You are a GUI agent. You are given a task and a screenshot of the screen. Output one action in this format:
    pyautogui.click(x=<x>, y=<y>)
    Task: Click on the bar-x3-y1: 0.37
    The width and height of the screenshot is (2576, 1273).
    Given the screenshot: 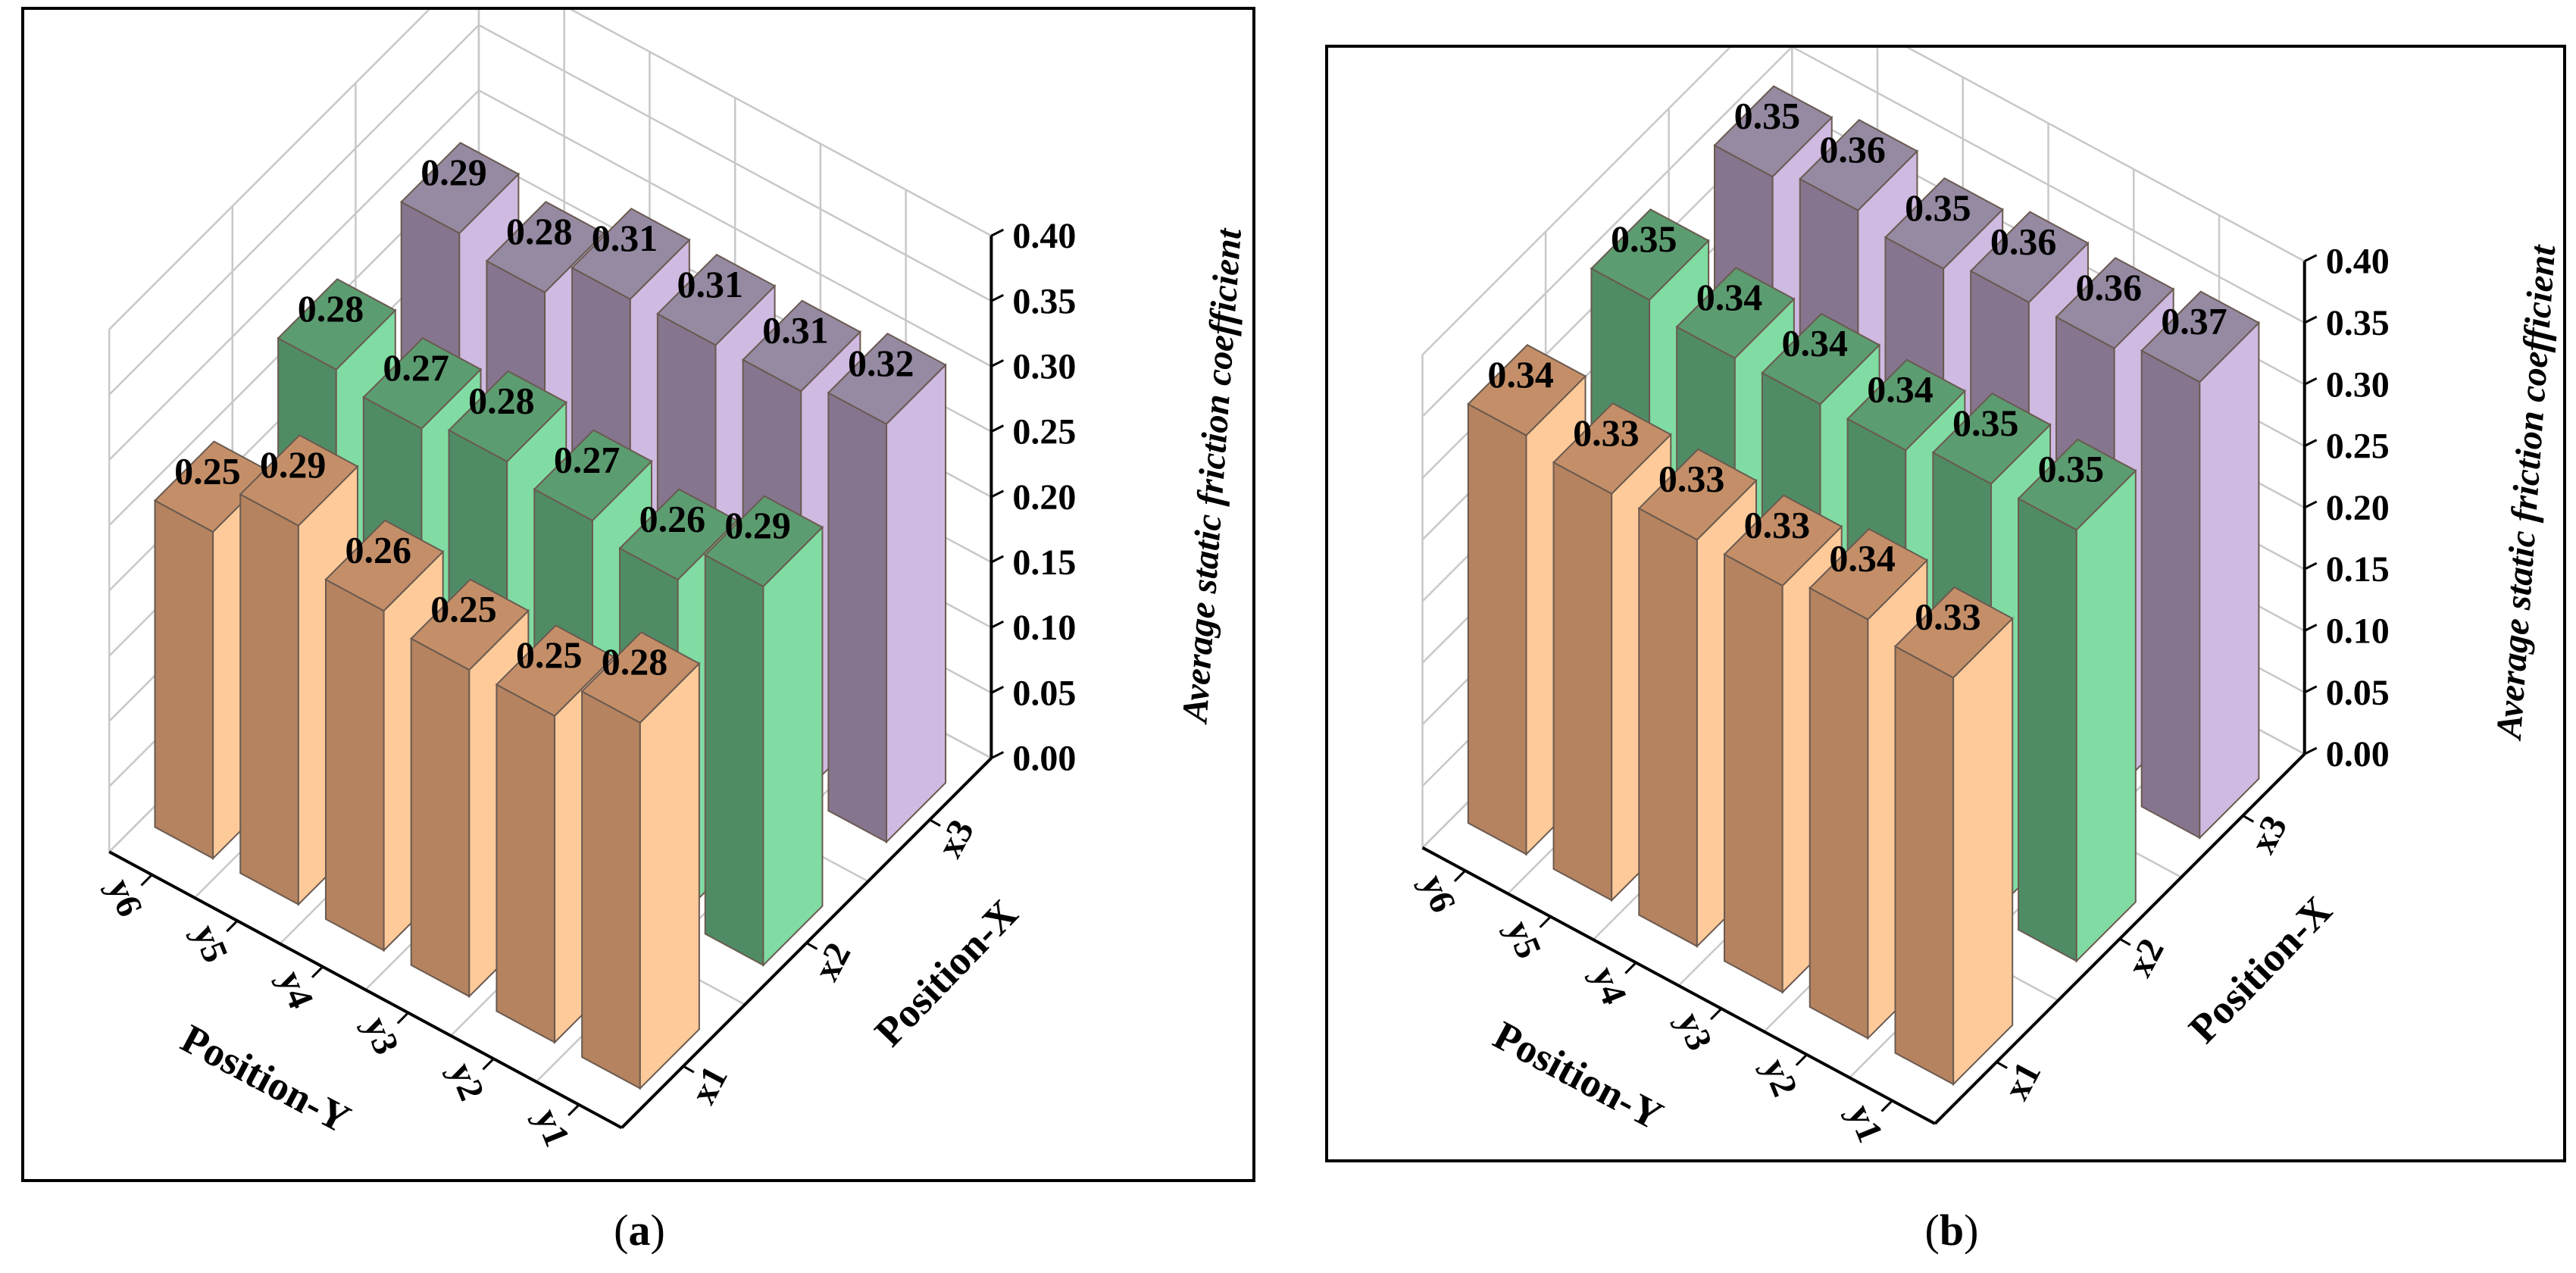 What is the action you would take?
    pyautogui.click(x=2200, y=565)
    